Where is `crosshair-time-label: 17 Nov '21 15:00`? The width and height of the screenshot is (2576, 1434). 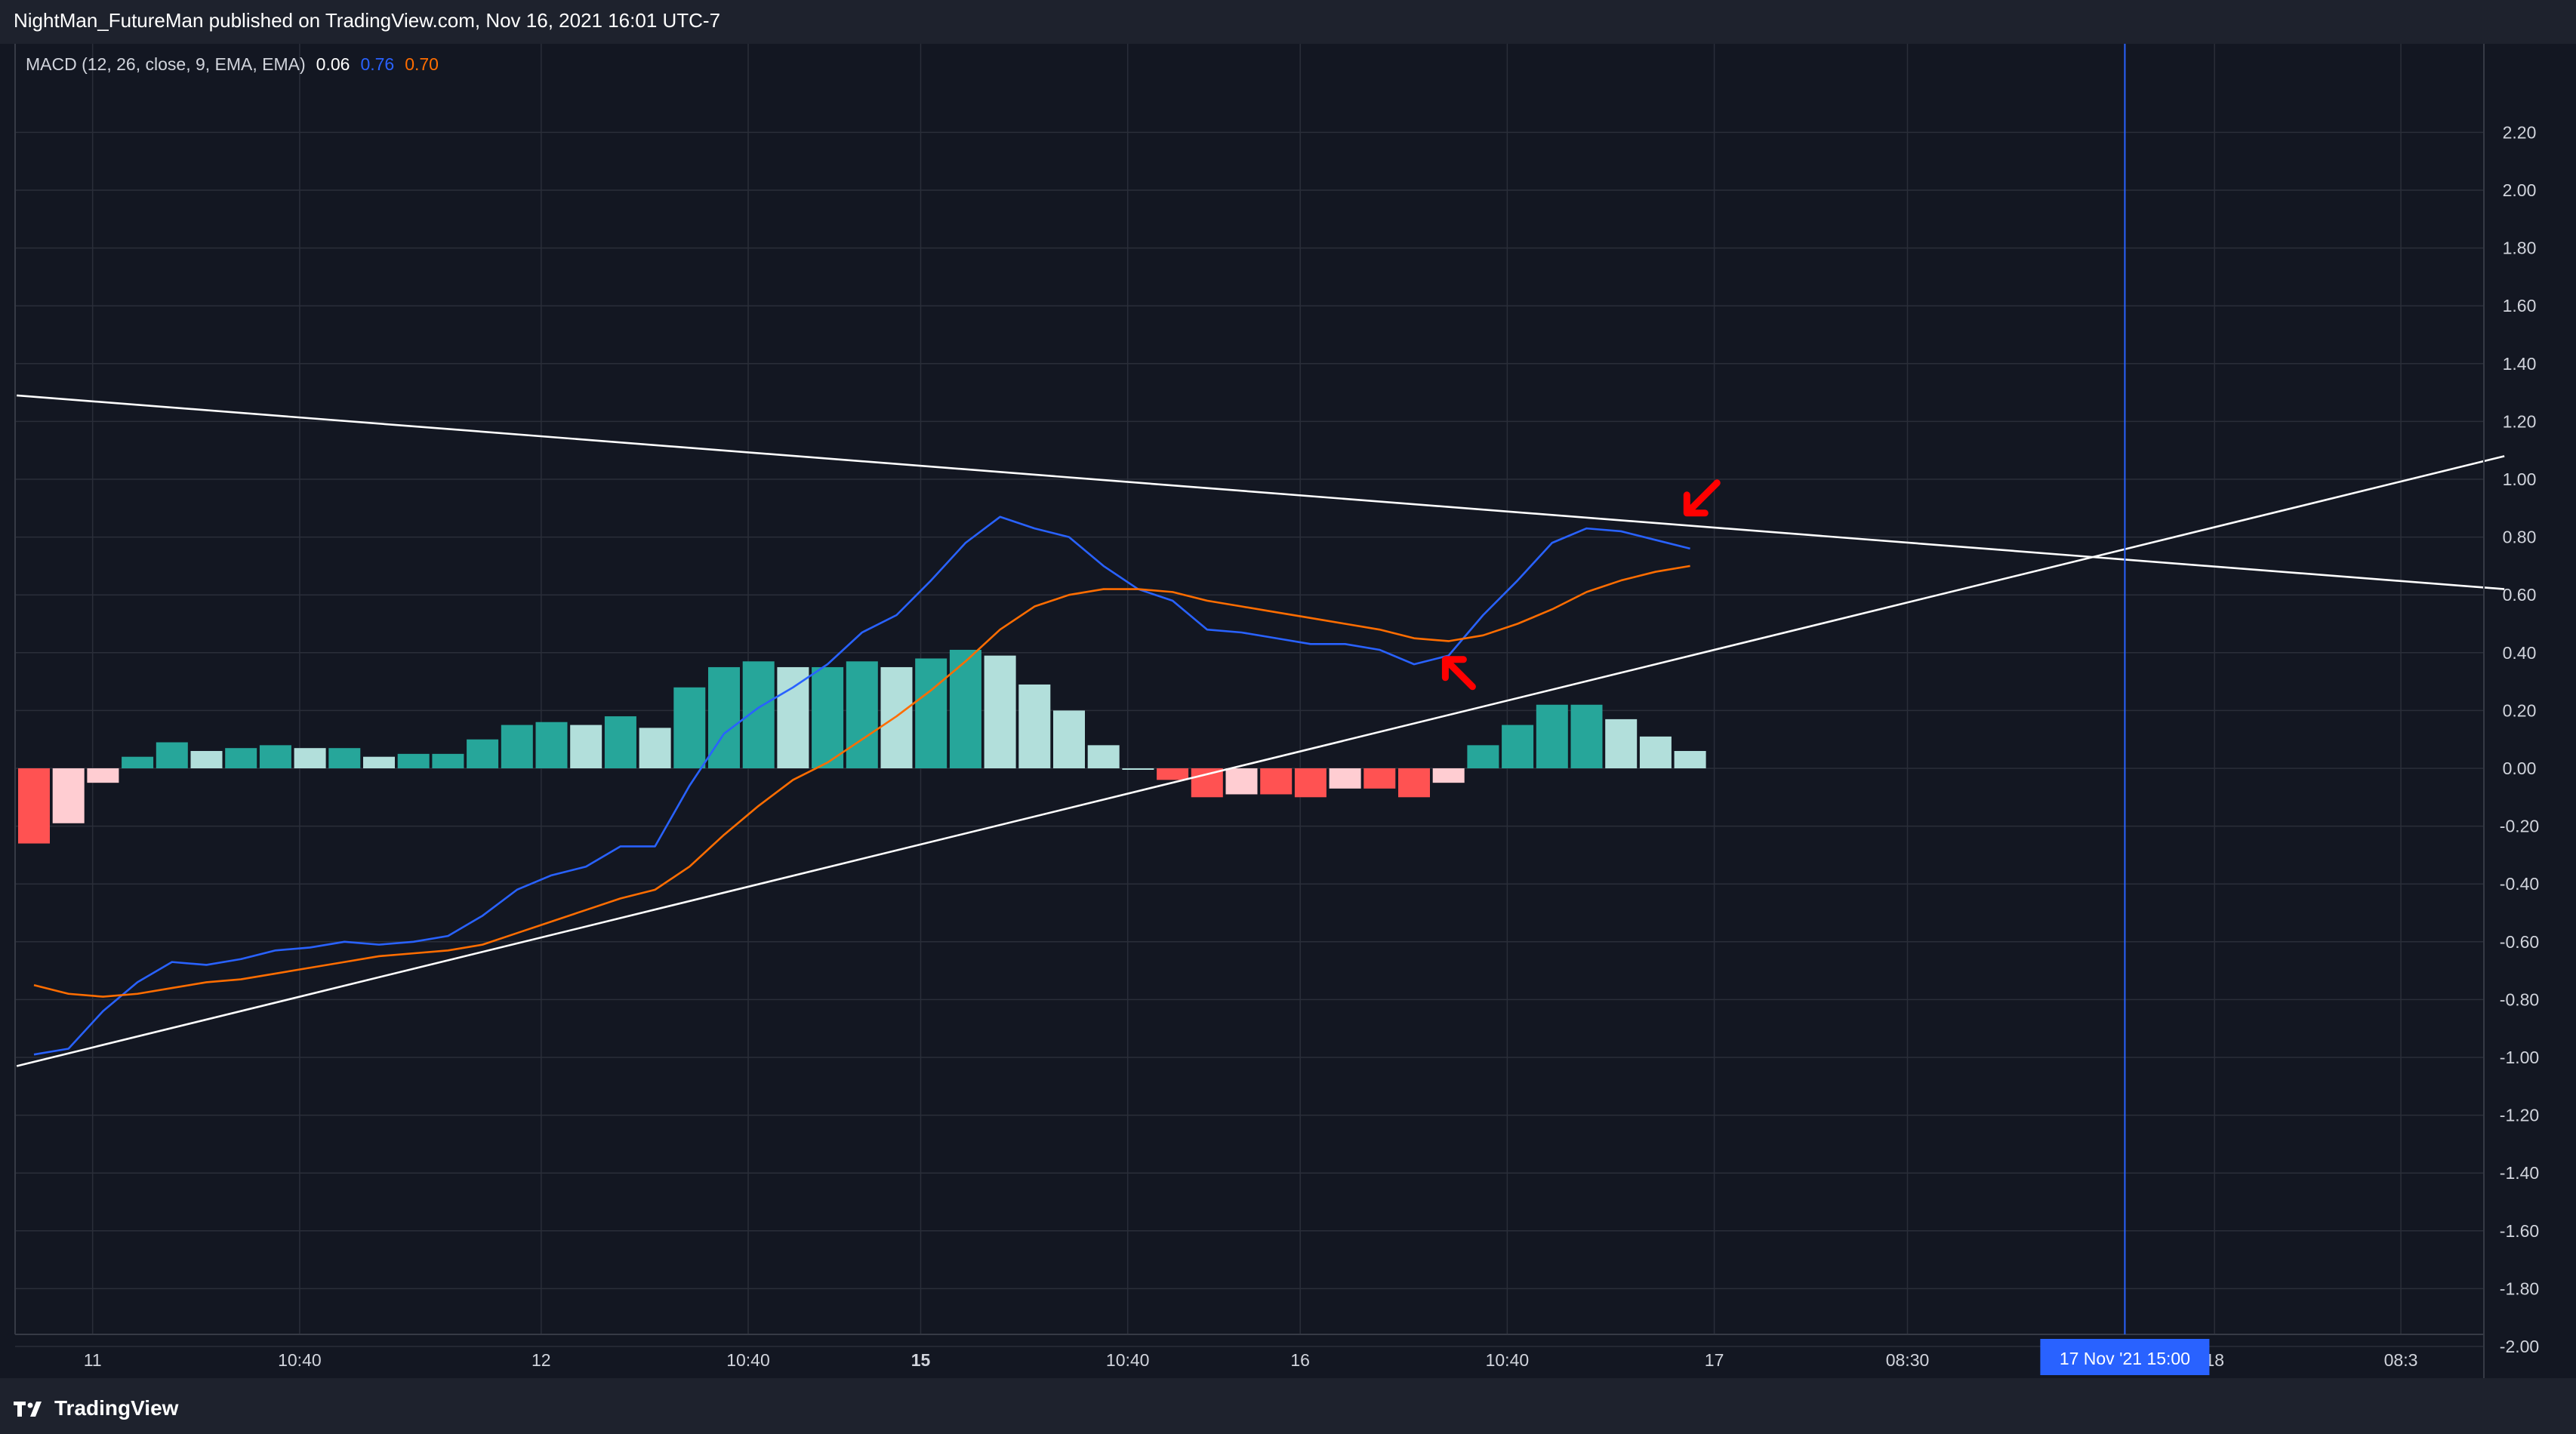 crosshair-time-label: 17 Nov '21 15:00 is located at coordinates (2125, 1358).